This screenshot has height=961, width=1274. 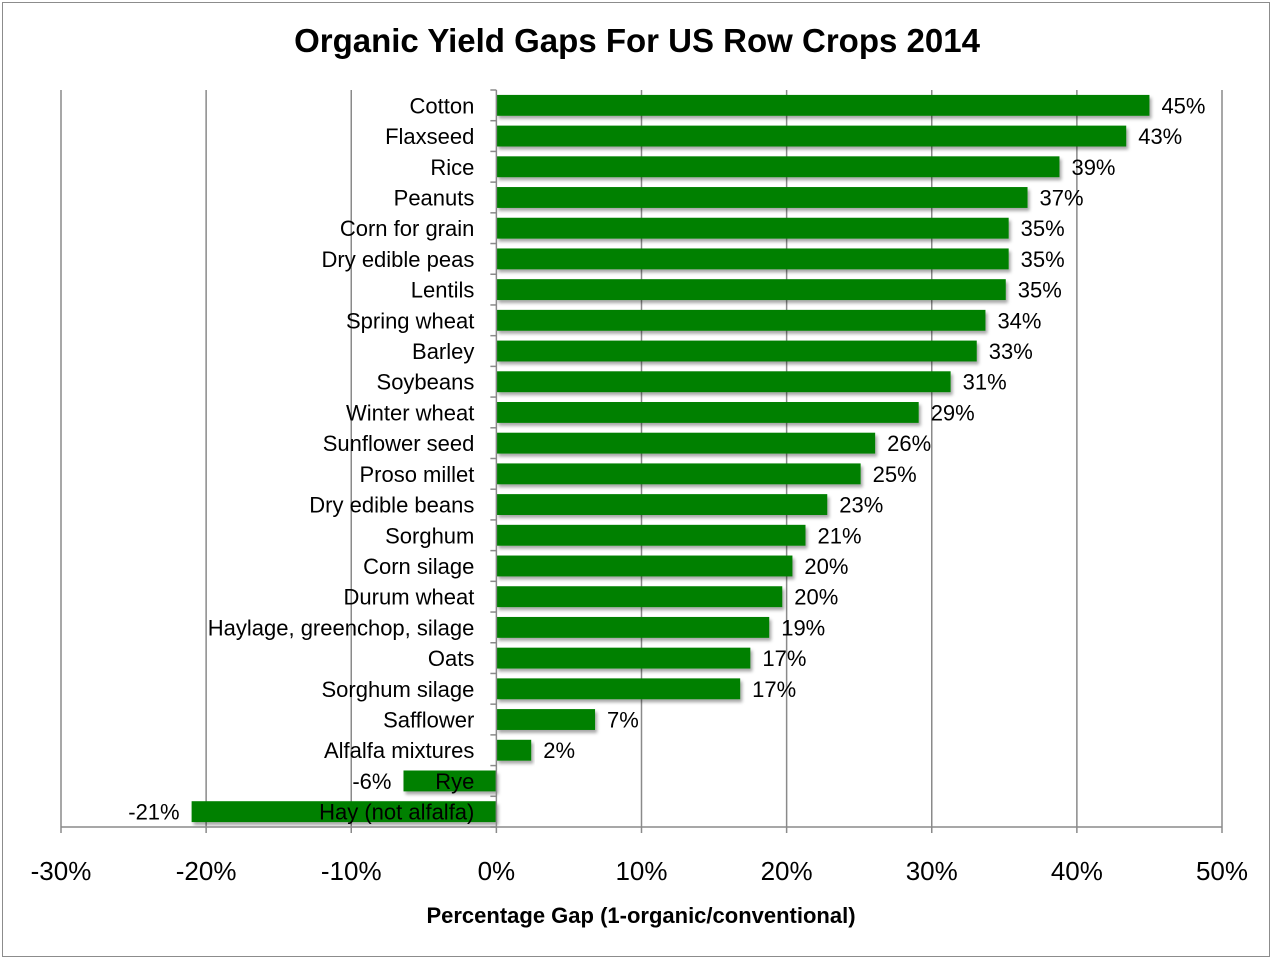 I want to click on category-label: Alfalfa mixtures, so click(x=399, y=750).